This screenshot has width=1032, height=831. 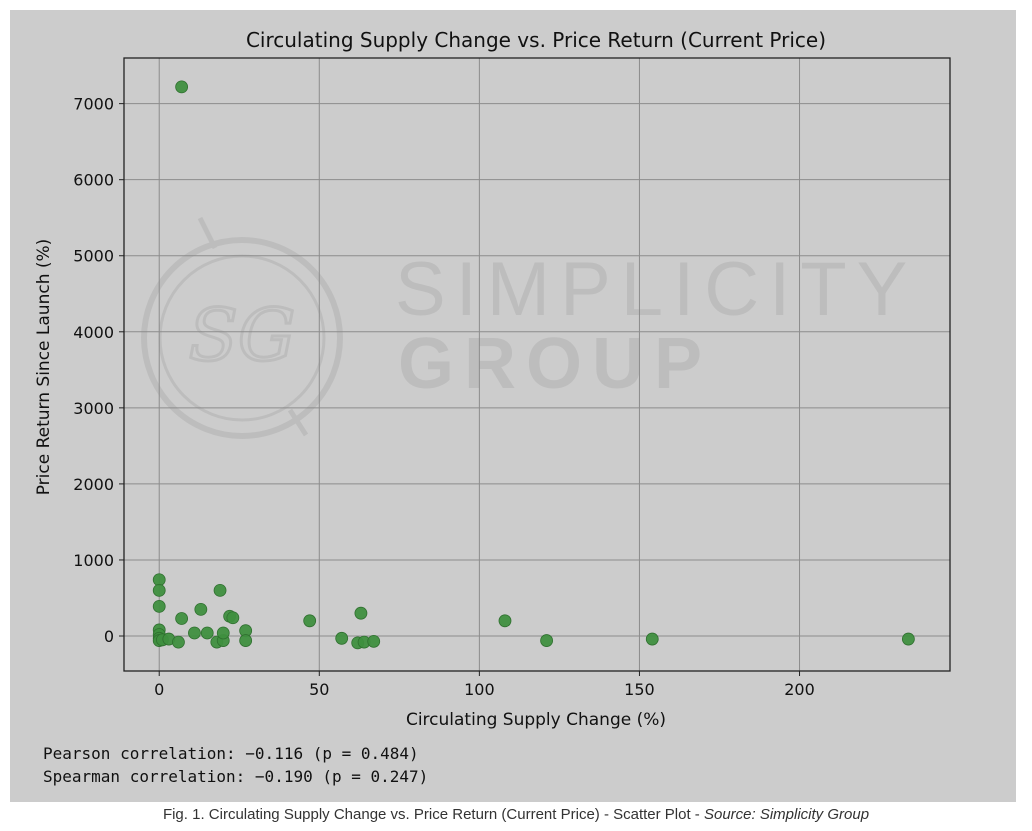 I want to click on x-tick-label: 150, so click(x=639, y=689).